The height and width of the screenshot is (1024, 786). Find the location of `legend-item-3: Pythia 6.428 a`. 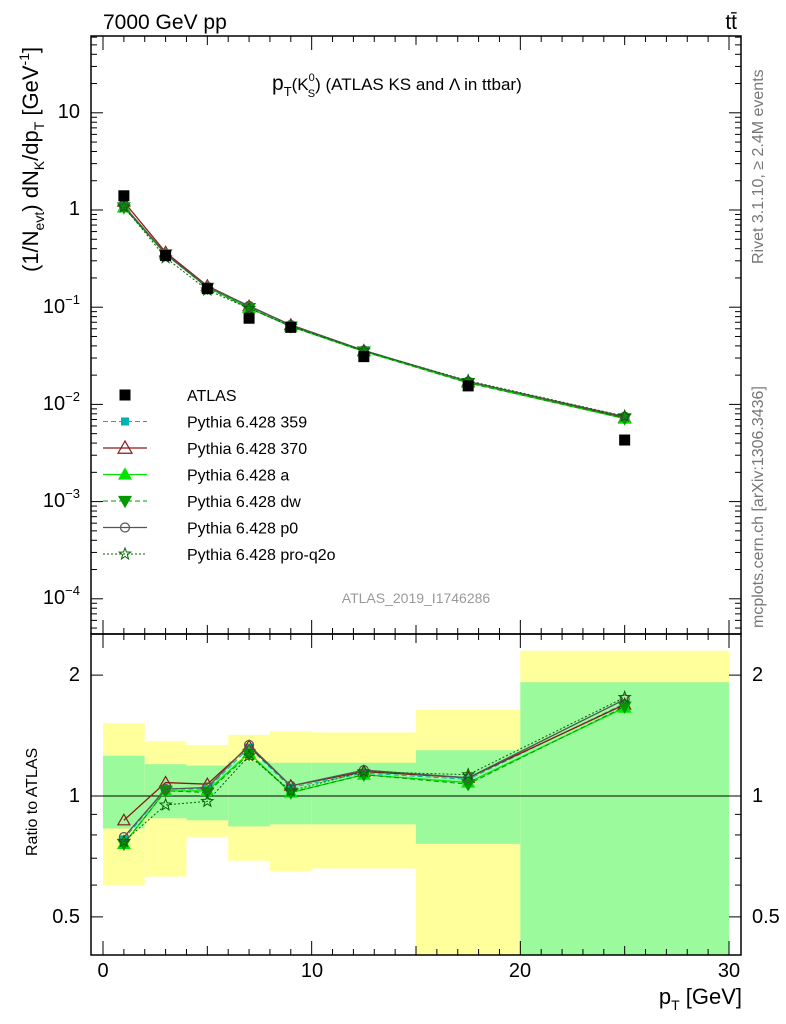

legend-item-3: Pythia 6.428 a is located at coordinates (196, 476).